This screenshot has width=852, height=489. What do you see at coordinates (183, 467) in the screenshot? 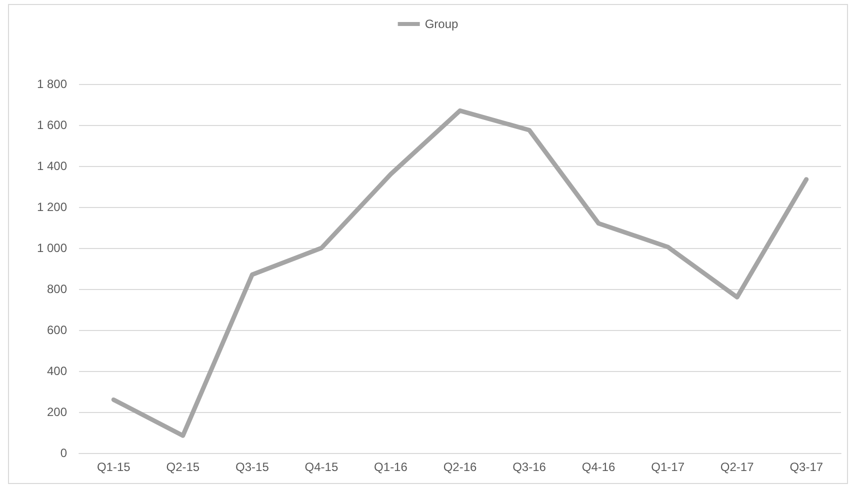
I see `x-tick-label: Q2-15` at bounding box center [183, 467].